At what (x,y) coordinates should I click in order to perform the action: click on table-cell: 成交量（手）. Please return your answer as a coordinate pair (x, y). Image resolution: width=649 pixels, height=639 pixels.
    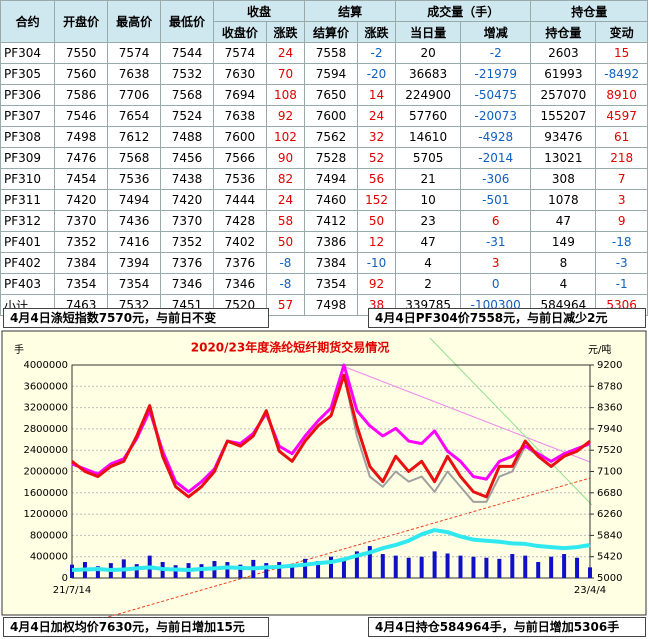
    Looking at the image, I should click on (463, 11).